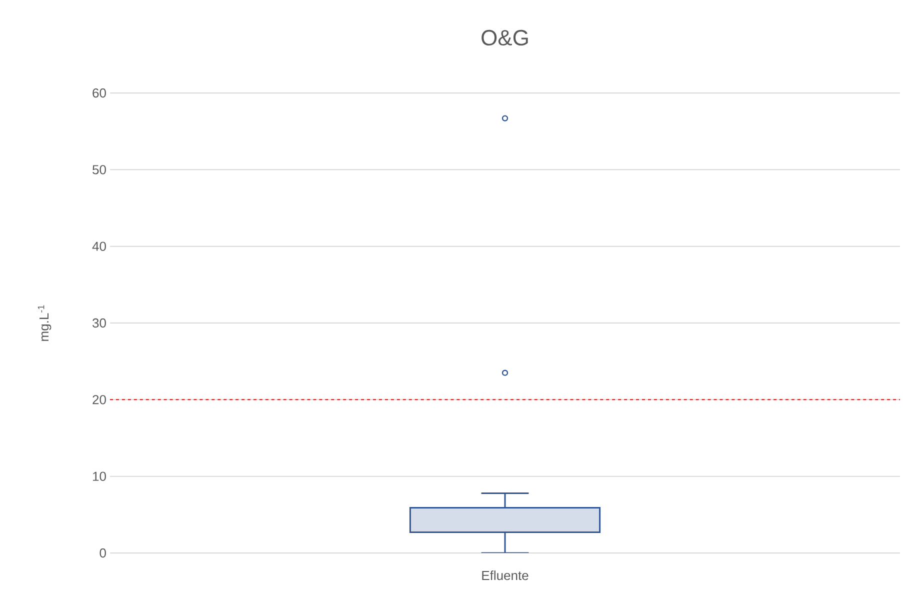 This screenshot has width=903, height=608. Describe the element at coordinates (99, 246) in the screenshot. I see `y-tick-label: 40` at that location.